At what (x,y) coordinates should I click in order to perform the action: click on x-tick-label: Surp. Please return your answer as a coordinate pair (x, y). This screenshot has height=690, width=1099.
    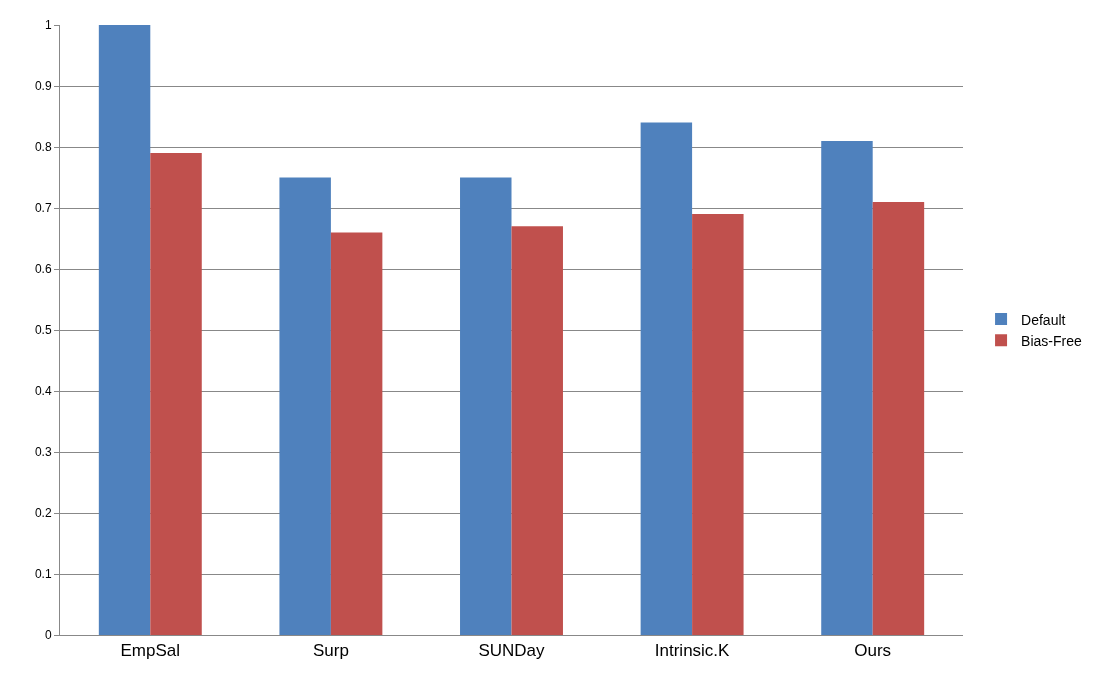
    Looking at the image, I should click on (330, 651).